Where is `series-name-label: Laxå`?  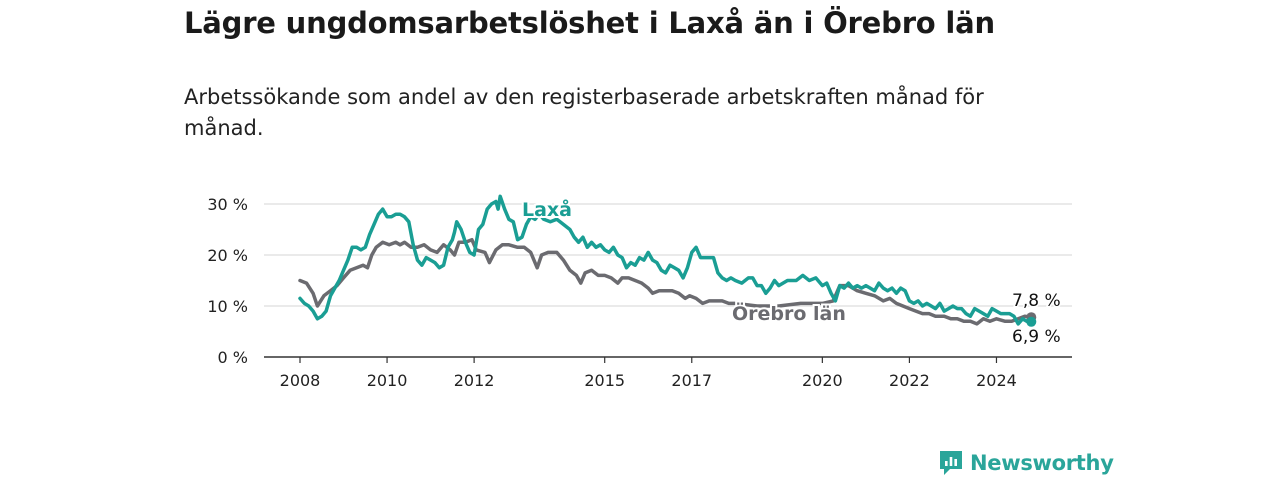 series-name-label: Laxå is located at coordinates (547, 209).